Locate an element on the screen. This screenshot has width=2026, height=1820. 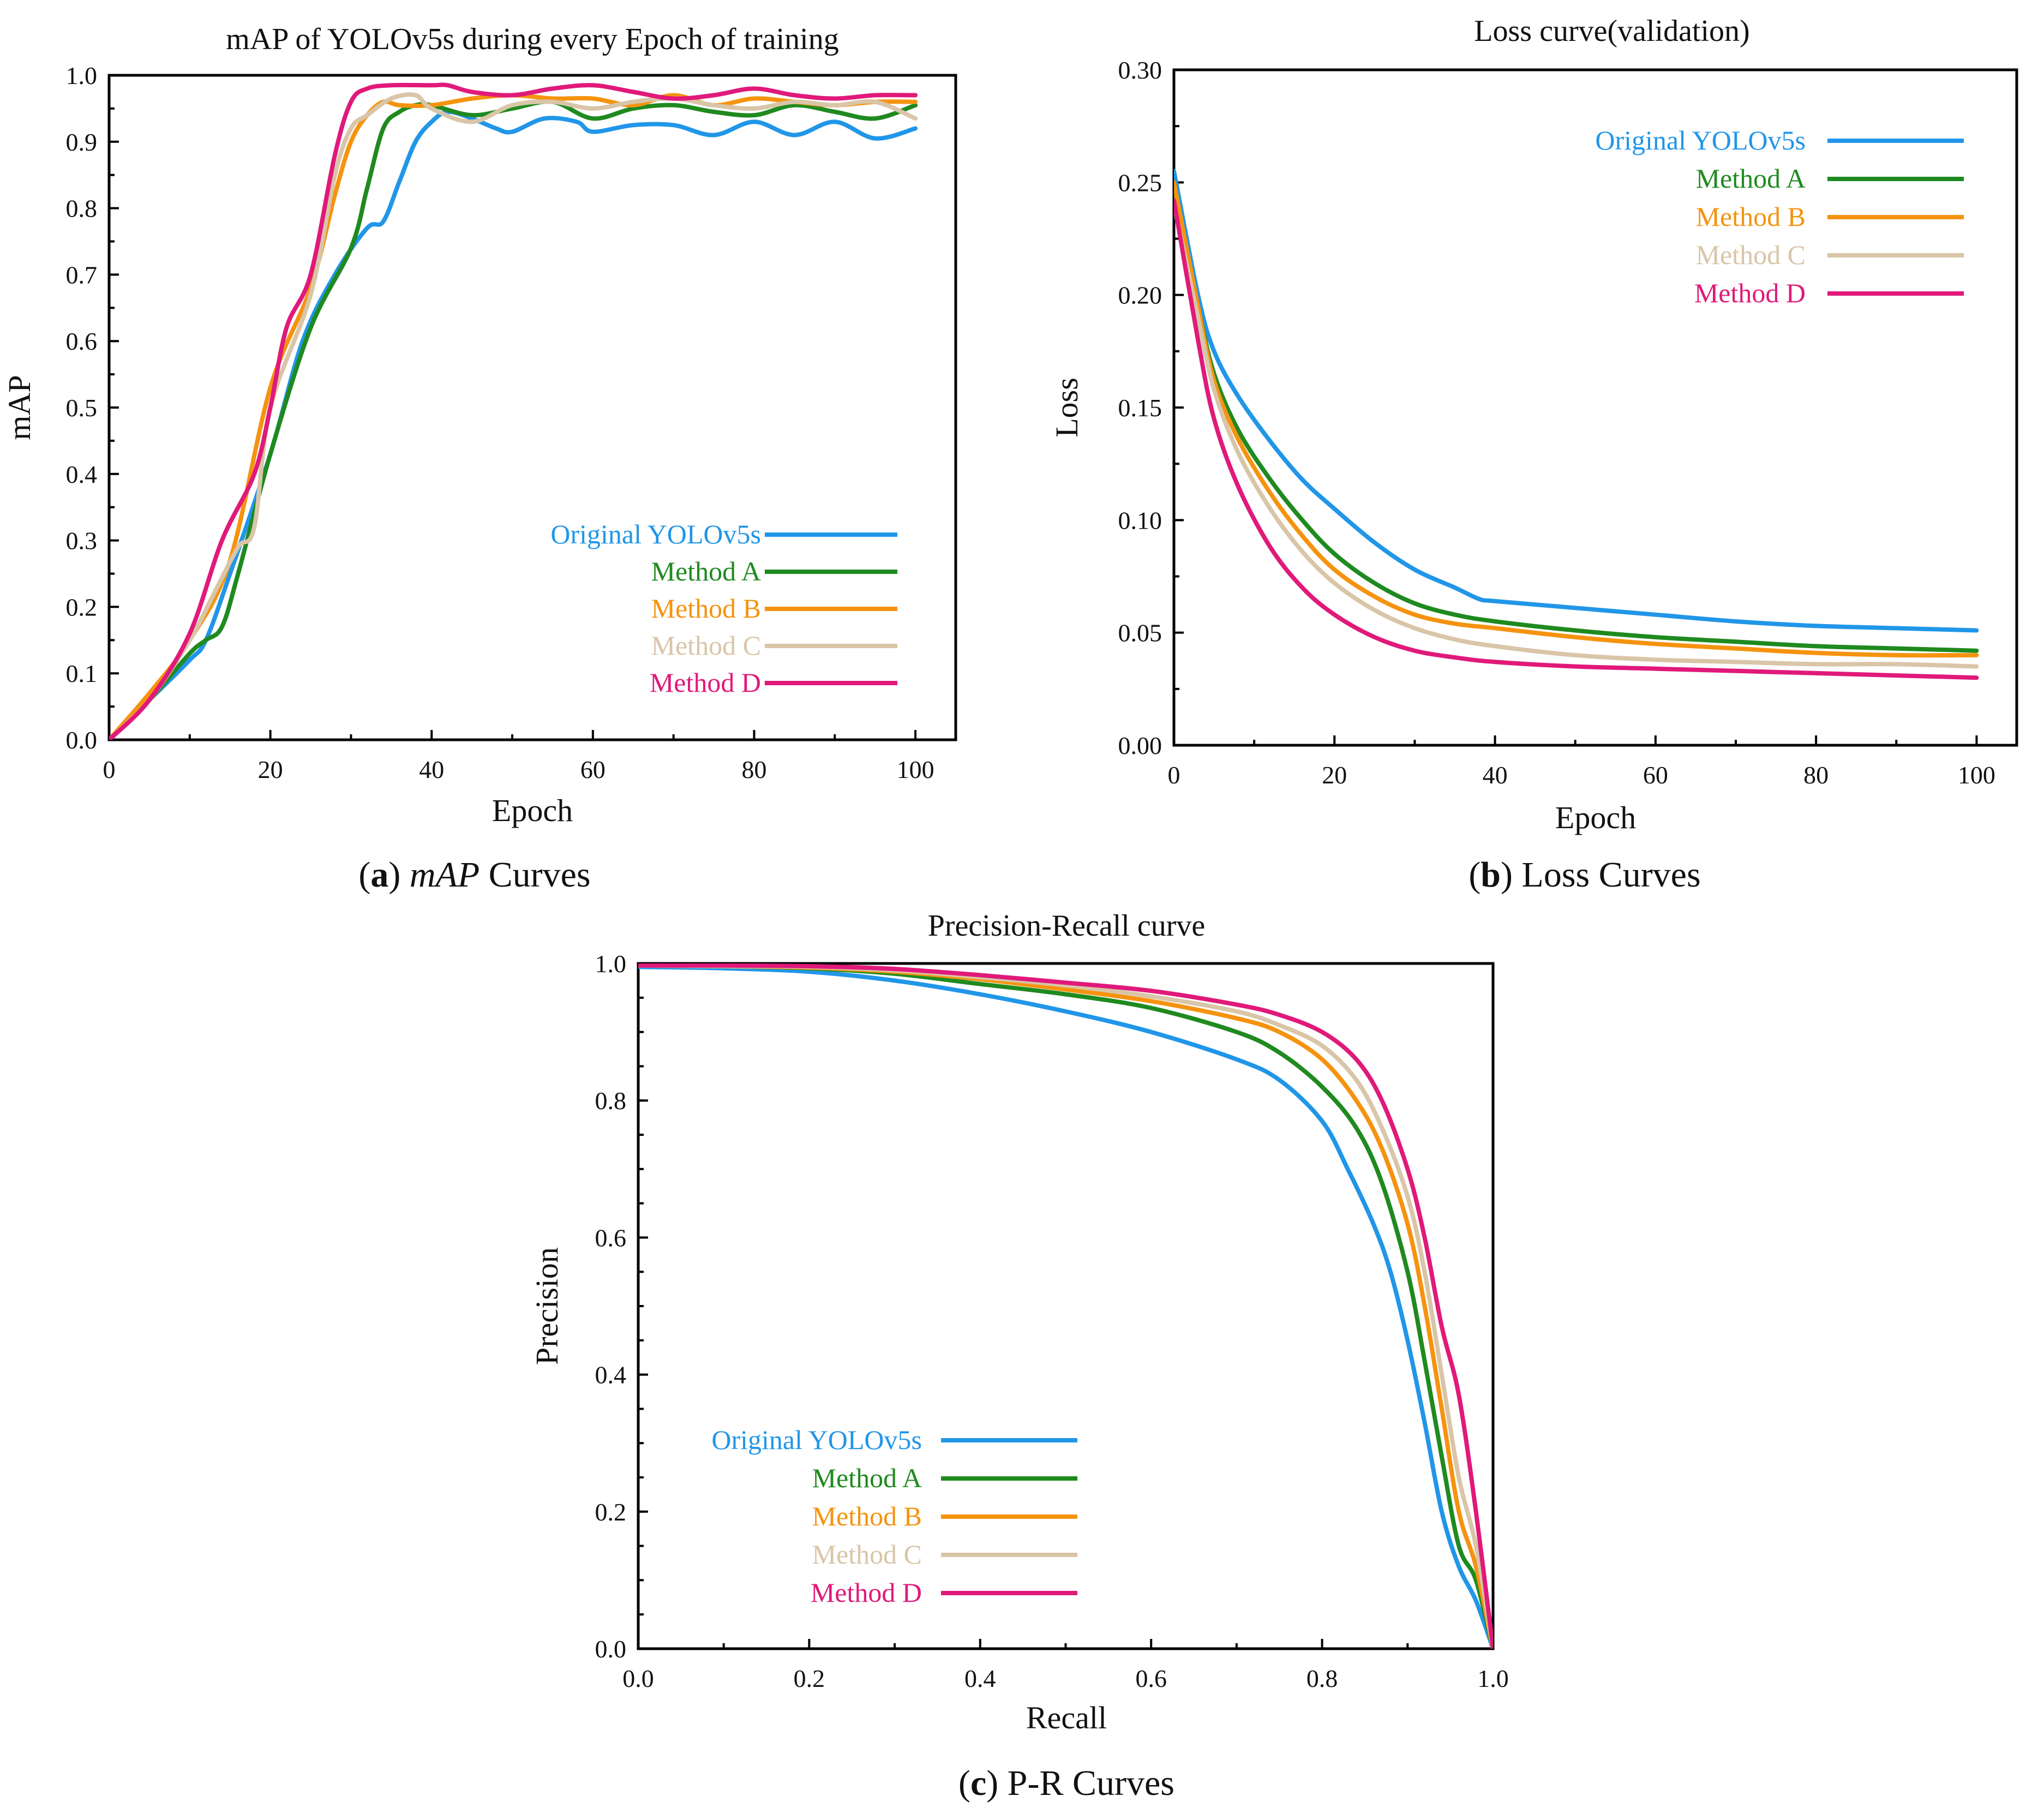
y-tick-label: 0.25 is located at coordinates (1140, 182).